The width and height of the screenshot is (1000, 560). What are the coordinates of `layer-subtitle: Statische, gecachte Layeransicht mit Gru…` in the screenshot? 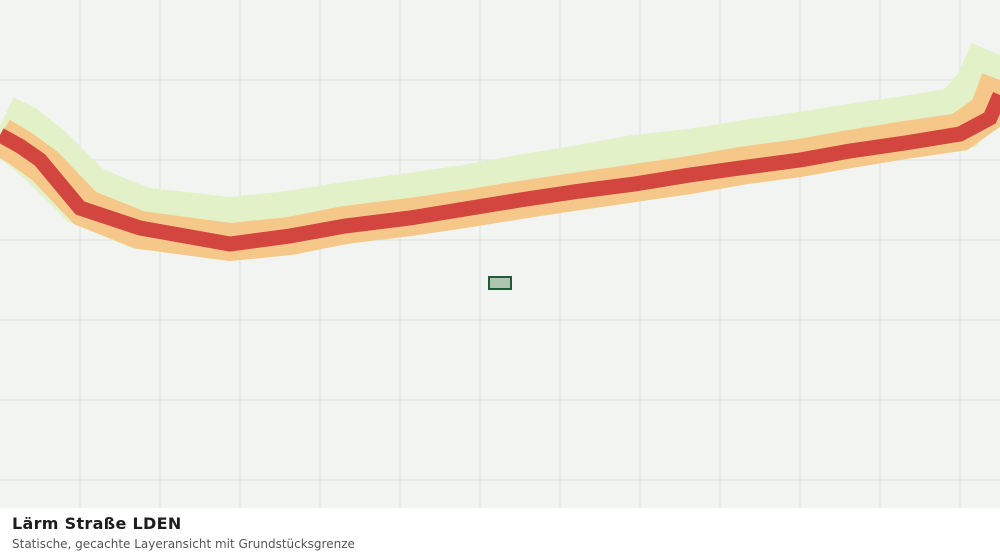 It's located at (183, 544).